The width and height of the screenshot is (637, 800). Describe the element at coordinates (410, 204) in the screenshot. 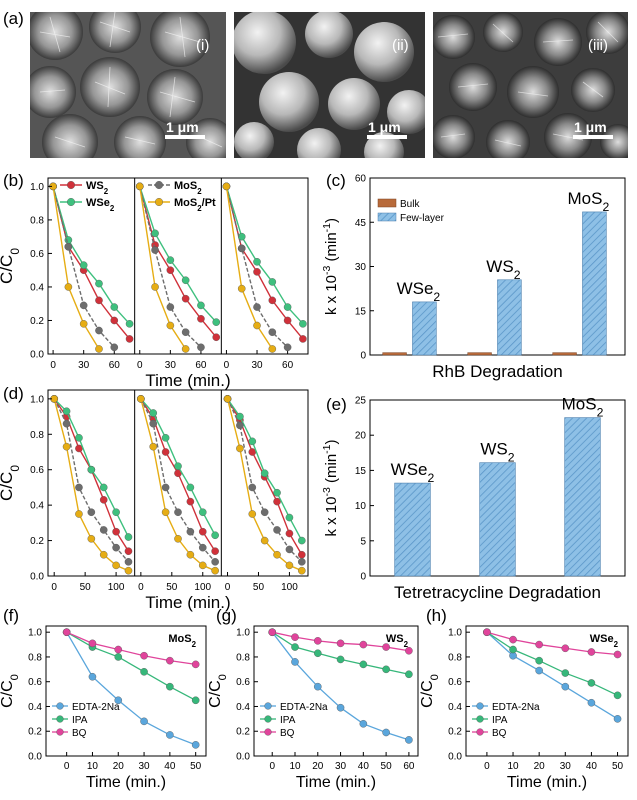

I see `legend-label-bulk: Bulk` at that location.